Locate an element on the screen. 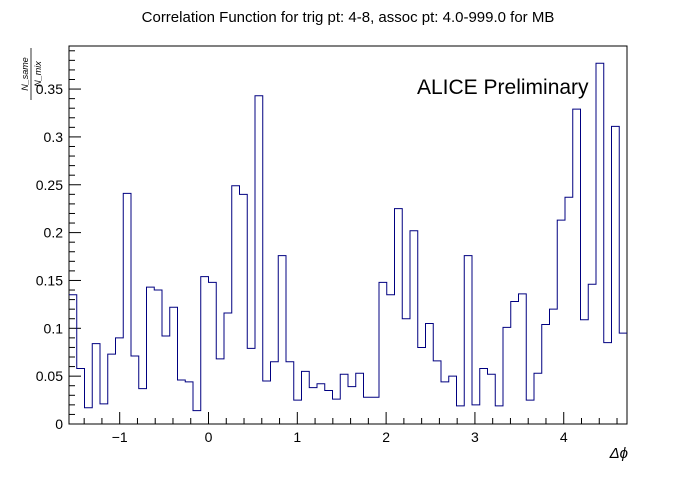 The image size is (696, 477). y-tick-label: 0.05 is located at coordinates (49, 376).